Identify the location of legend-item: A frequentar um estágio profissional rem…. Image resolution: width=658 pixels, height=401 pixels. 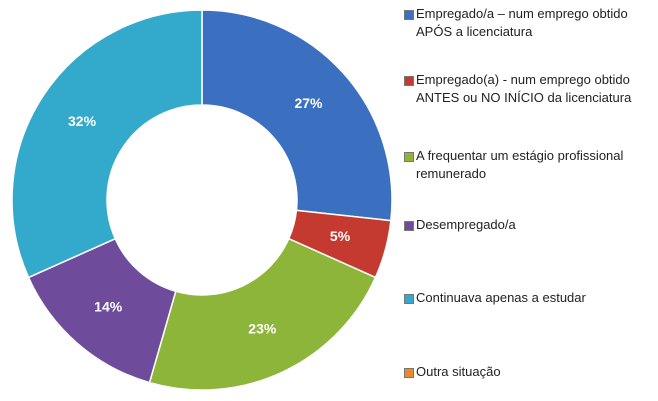
(531, 165).